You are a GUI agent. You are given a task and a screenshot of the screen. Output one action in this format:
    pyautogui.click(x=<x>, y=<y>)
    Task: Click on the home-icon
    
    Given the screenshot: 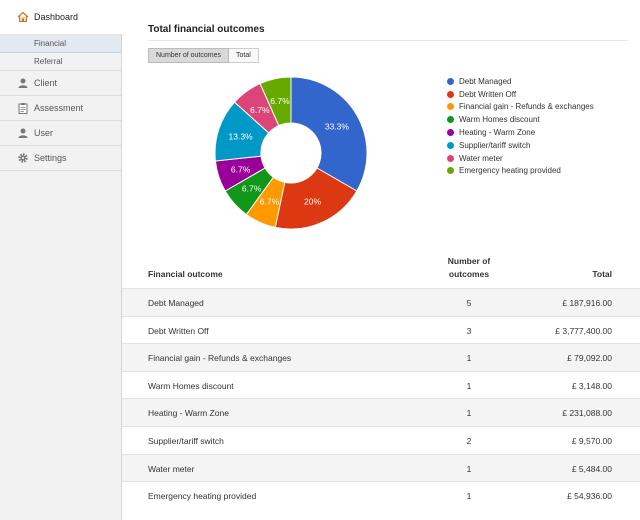 What is the action you would take?
    pyautogui.click(x=23, y=17)
    